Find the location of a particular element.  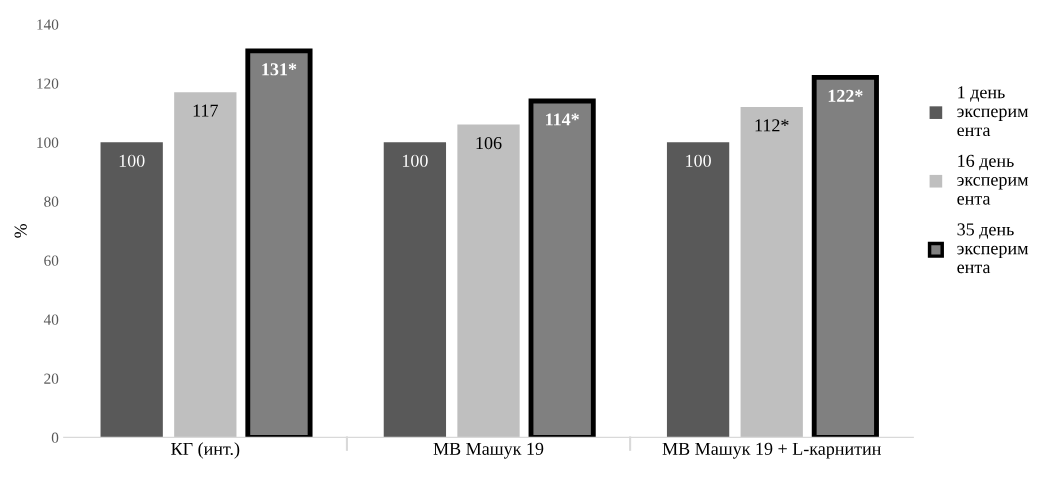

y-tick-label: 140 is located at coordinates (48, 24).